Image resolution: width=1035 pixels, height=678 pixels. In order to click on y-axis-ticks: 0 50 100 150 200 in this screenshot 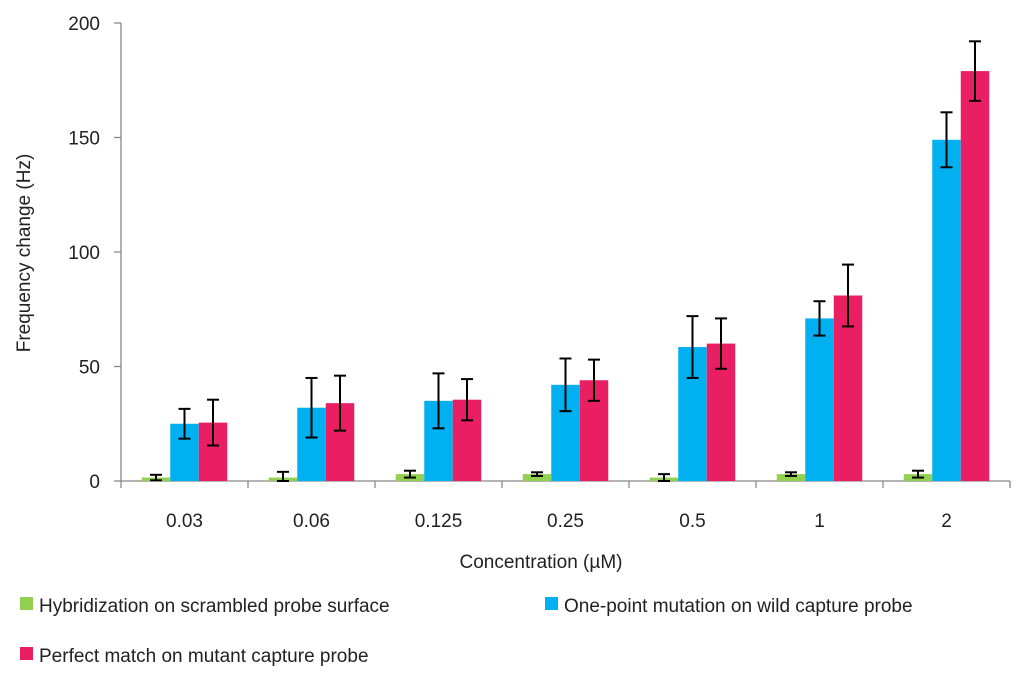, I will do `click(94, 253)`.